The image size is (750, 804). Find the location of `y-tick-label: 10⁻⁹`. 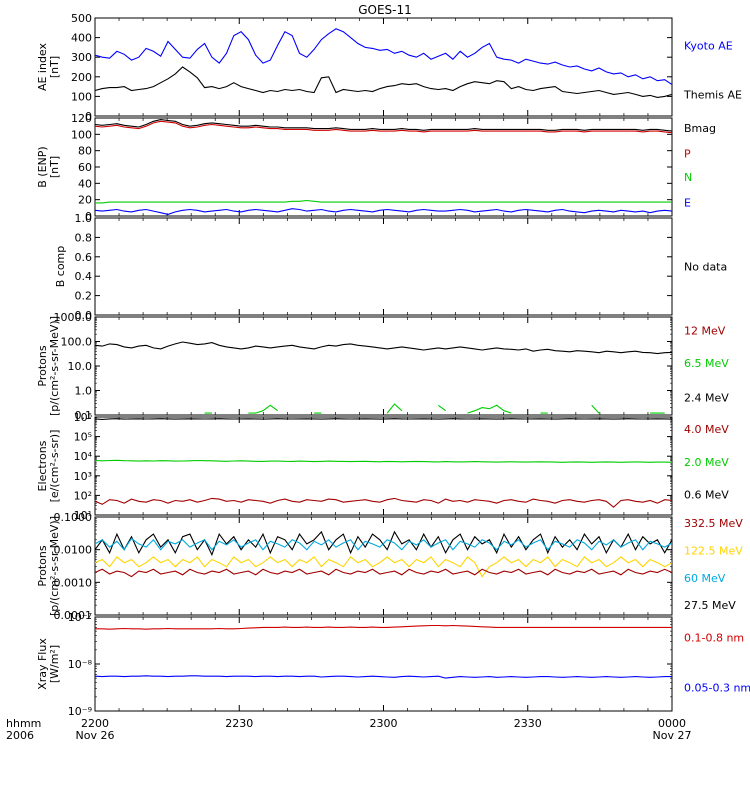

y-tick-label: 10⁻⁹ is located at coordinates (80, 711).